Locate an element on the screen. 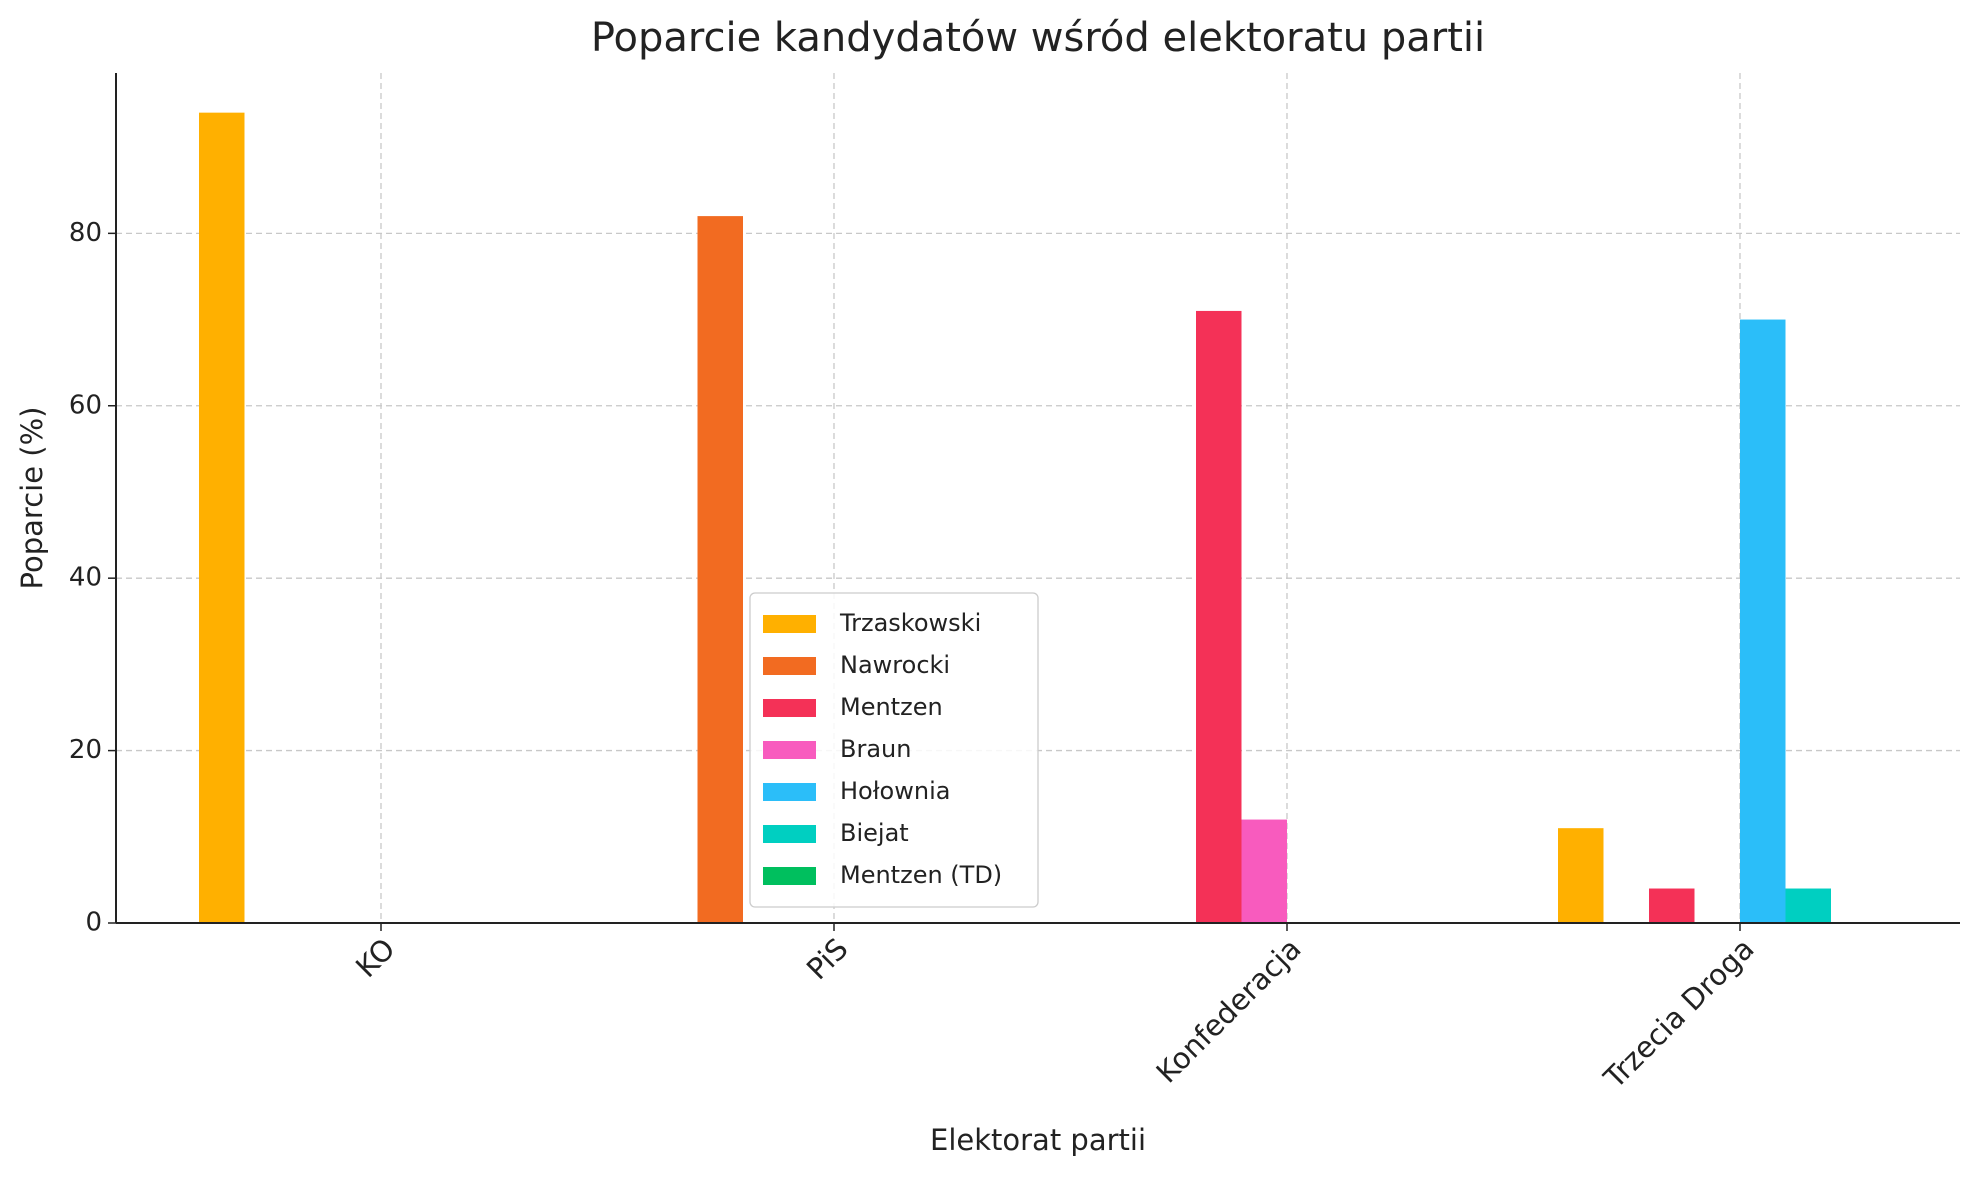  legend-label: Braun is located at coordinates (875, 749).